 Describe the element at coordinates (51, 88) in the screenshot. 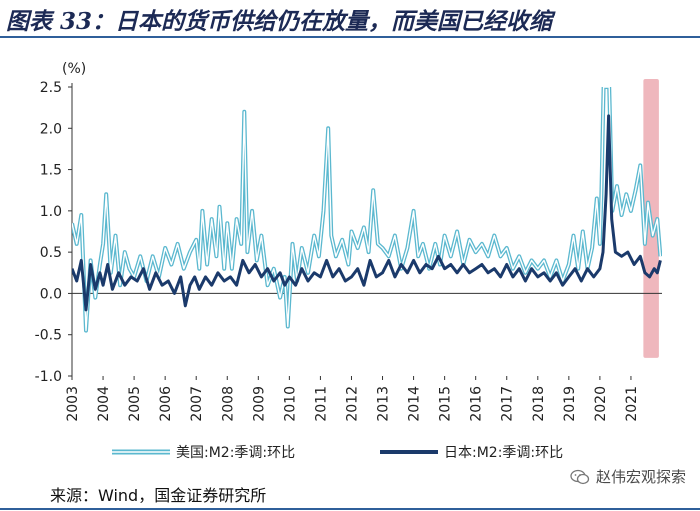

I see `y-tick-label: 2.5` at that location.